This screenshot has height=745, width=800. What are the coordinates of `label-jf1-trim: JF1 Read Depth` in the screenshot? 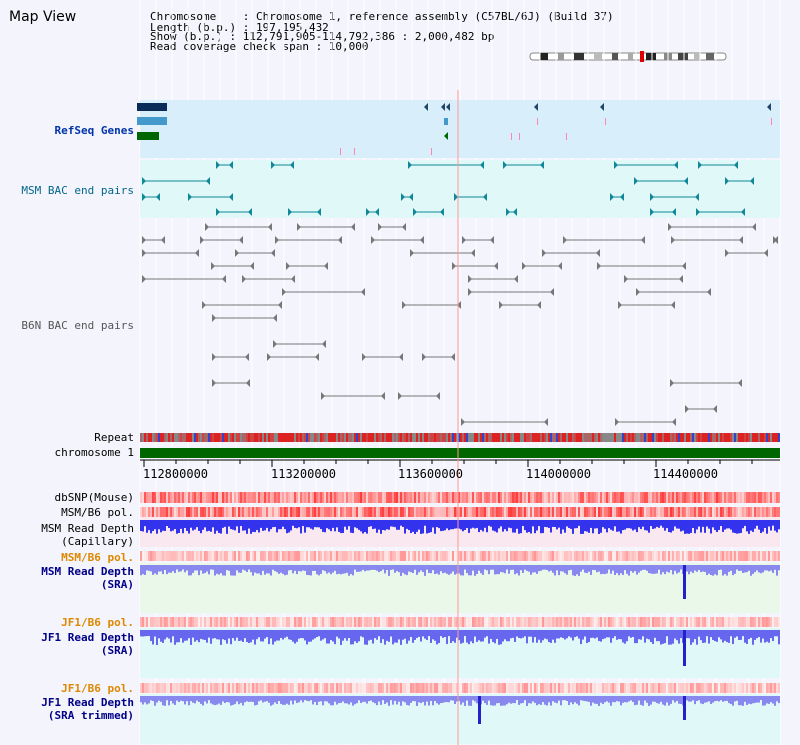 It's located at (87, 702).